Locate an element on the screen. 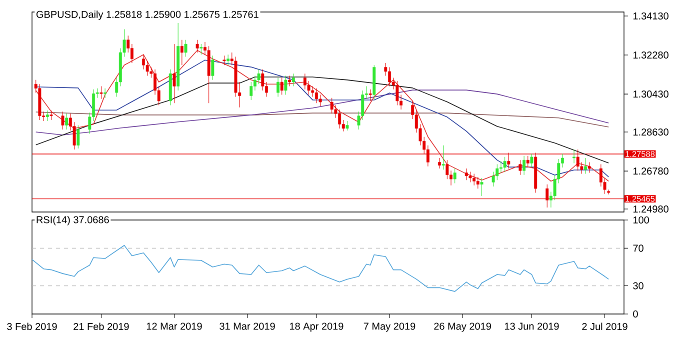  x-tick-label: 21 Feb 2019 is located at coordinates (101, 326).